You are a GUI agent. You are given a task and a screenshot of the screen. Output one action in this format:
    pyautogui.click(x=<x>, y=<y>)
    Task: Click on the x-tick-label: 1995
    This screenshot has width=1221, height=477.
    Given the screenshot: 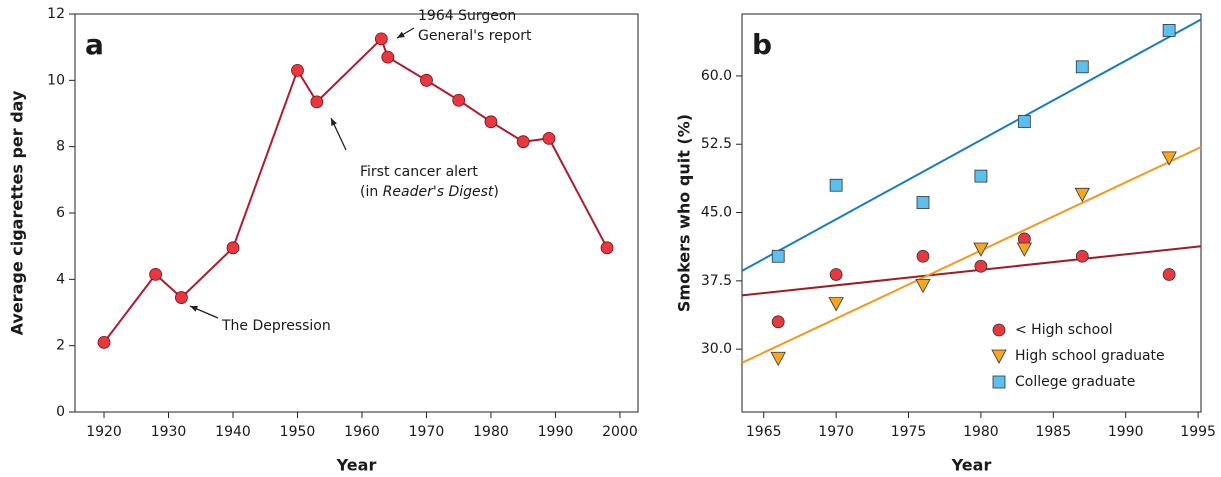 What is the action you would take?
    pyautogui.click(x=1198, y=432)
    